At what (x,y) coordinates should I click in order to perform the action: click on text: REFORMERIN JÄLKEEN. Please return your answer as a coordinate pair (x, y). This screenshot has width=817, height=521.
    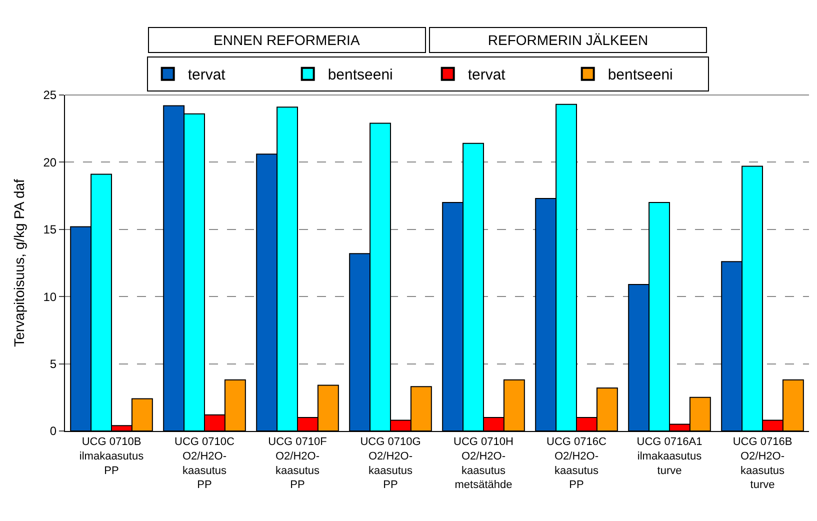
    Looking at the image, I should click on (568, 40).